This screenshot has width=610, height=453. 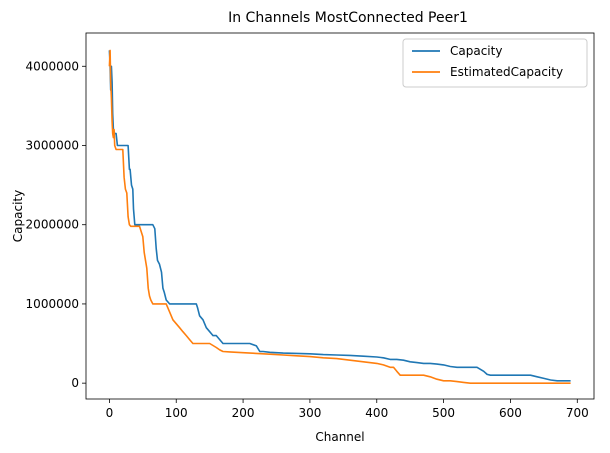 I want to click on x-tick-label: 300, so click(x=309, y=413).